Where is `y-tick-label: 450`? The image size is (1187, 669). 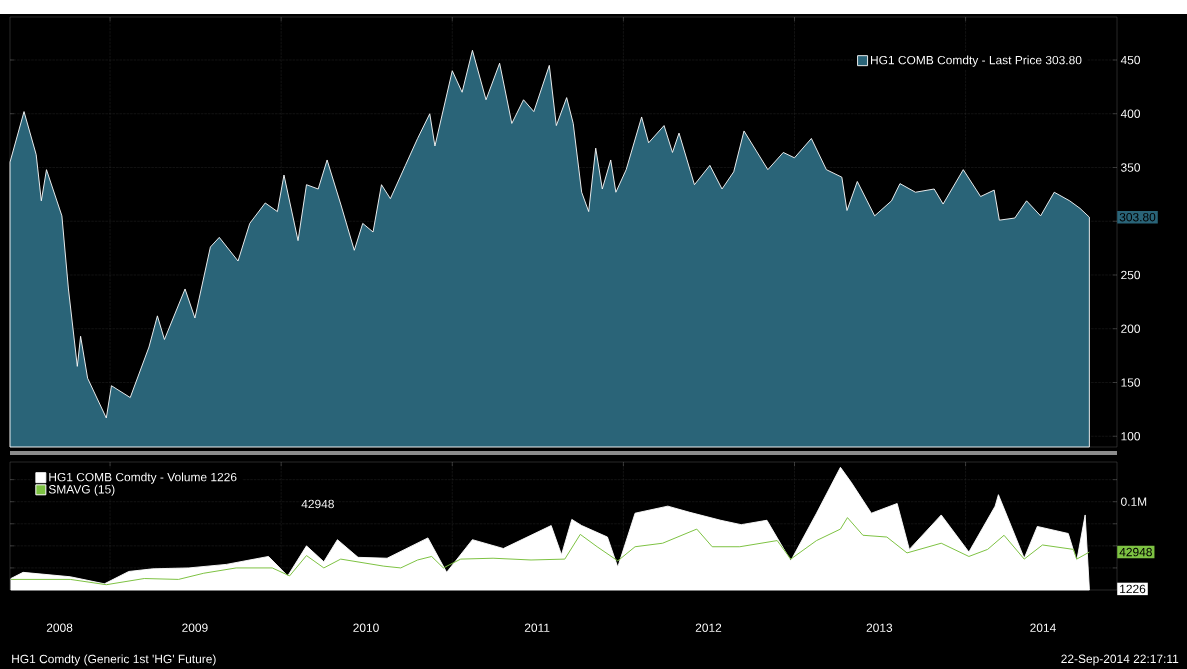 y-tick-label: 450 is located at coordinates (1130, 60).